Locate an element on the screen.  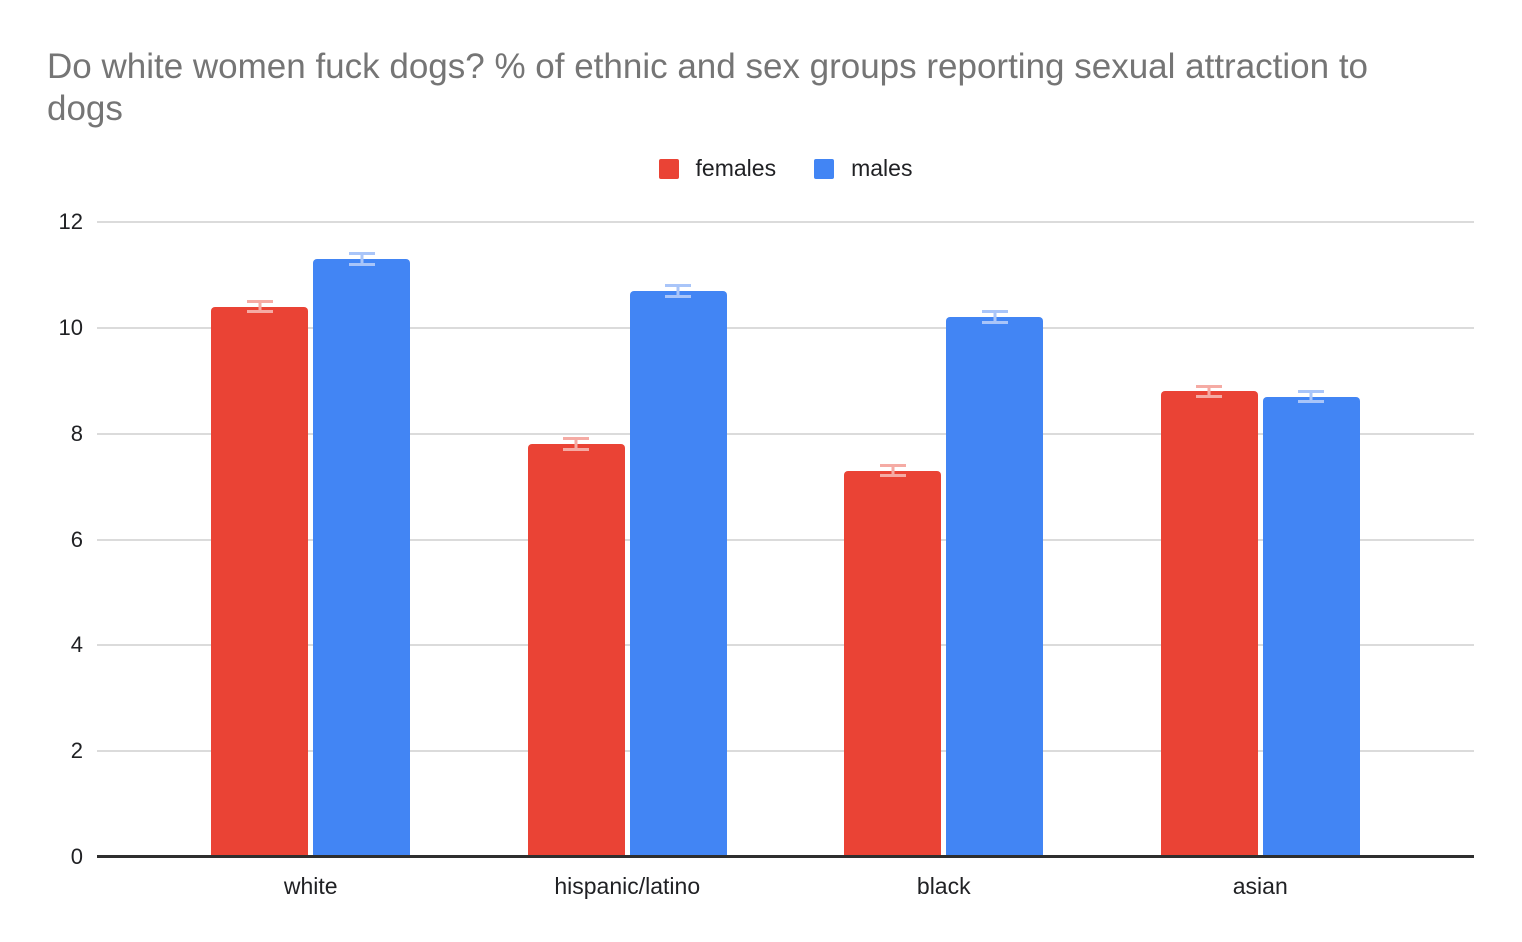
bar-females-asian is located at coordinates (1209, 624).